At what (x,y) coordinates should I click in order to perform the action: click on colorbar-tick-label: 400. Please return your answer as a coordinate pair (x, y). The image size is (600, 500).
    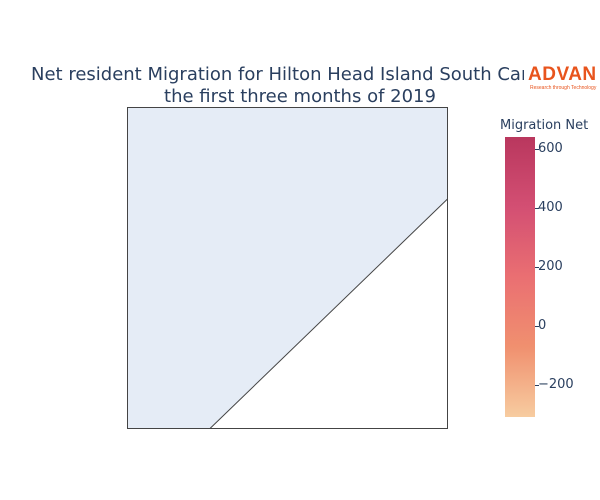
    Looking at the image, I should click on (550, 207).